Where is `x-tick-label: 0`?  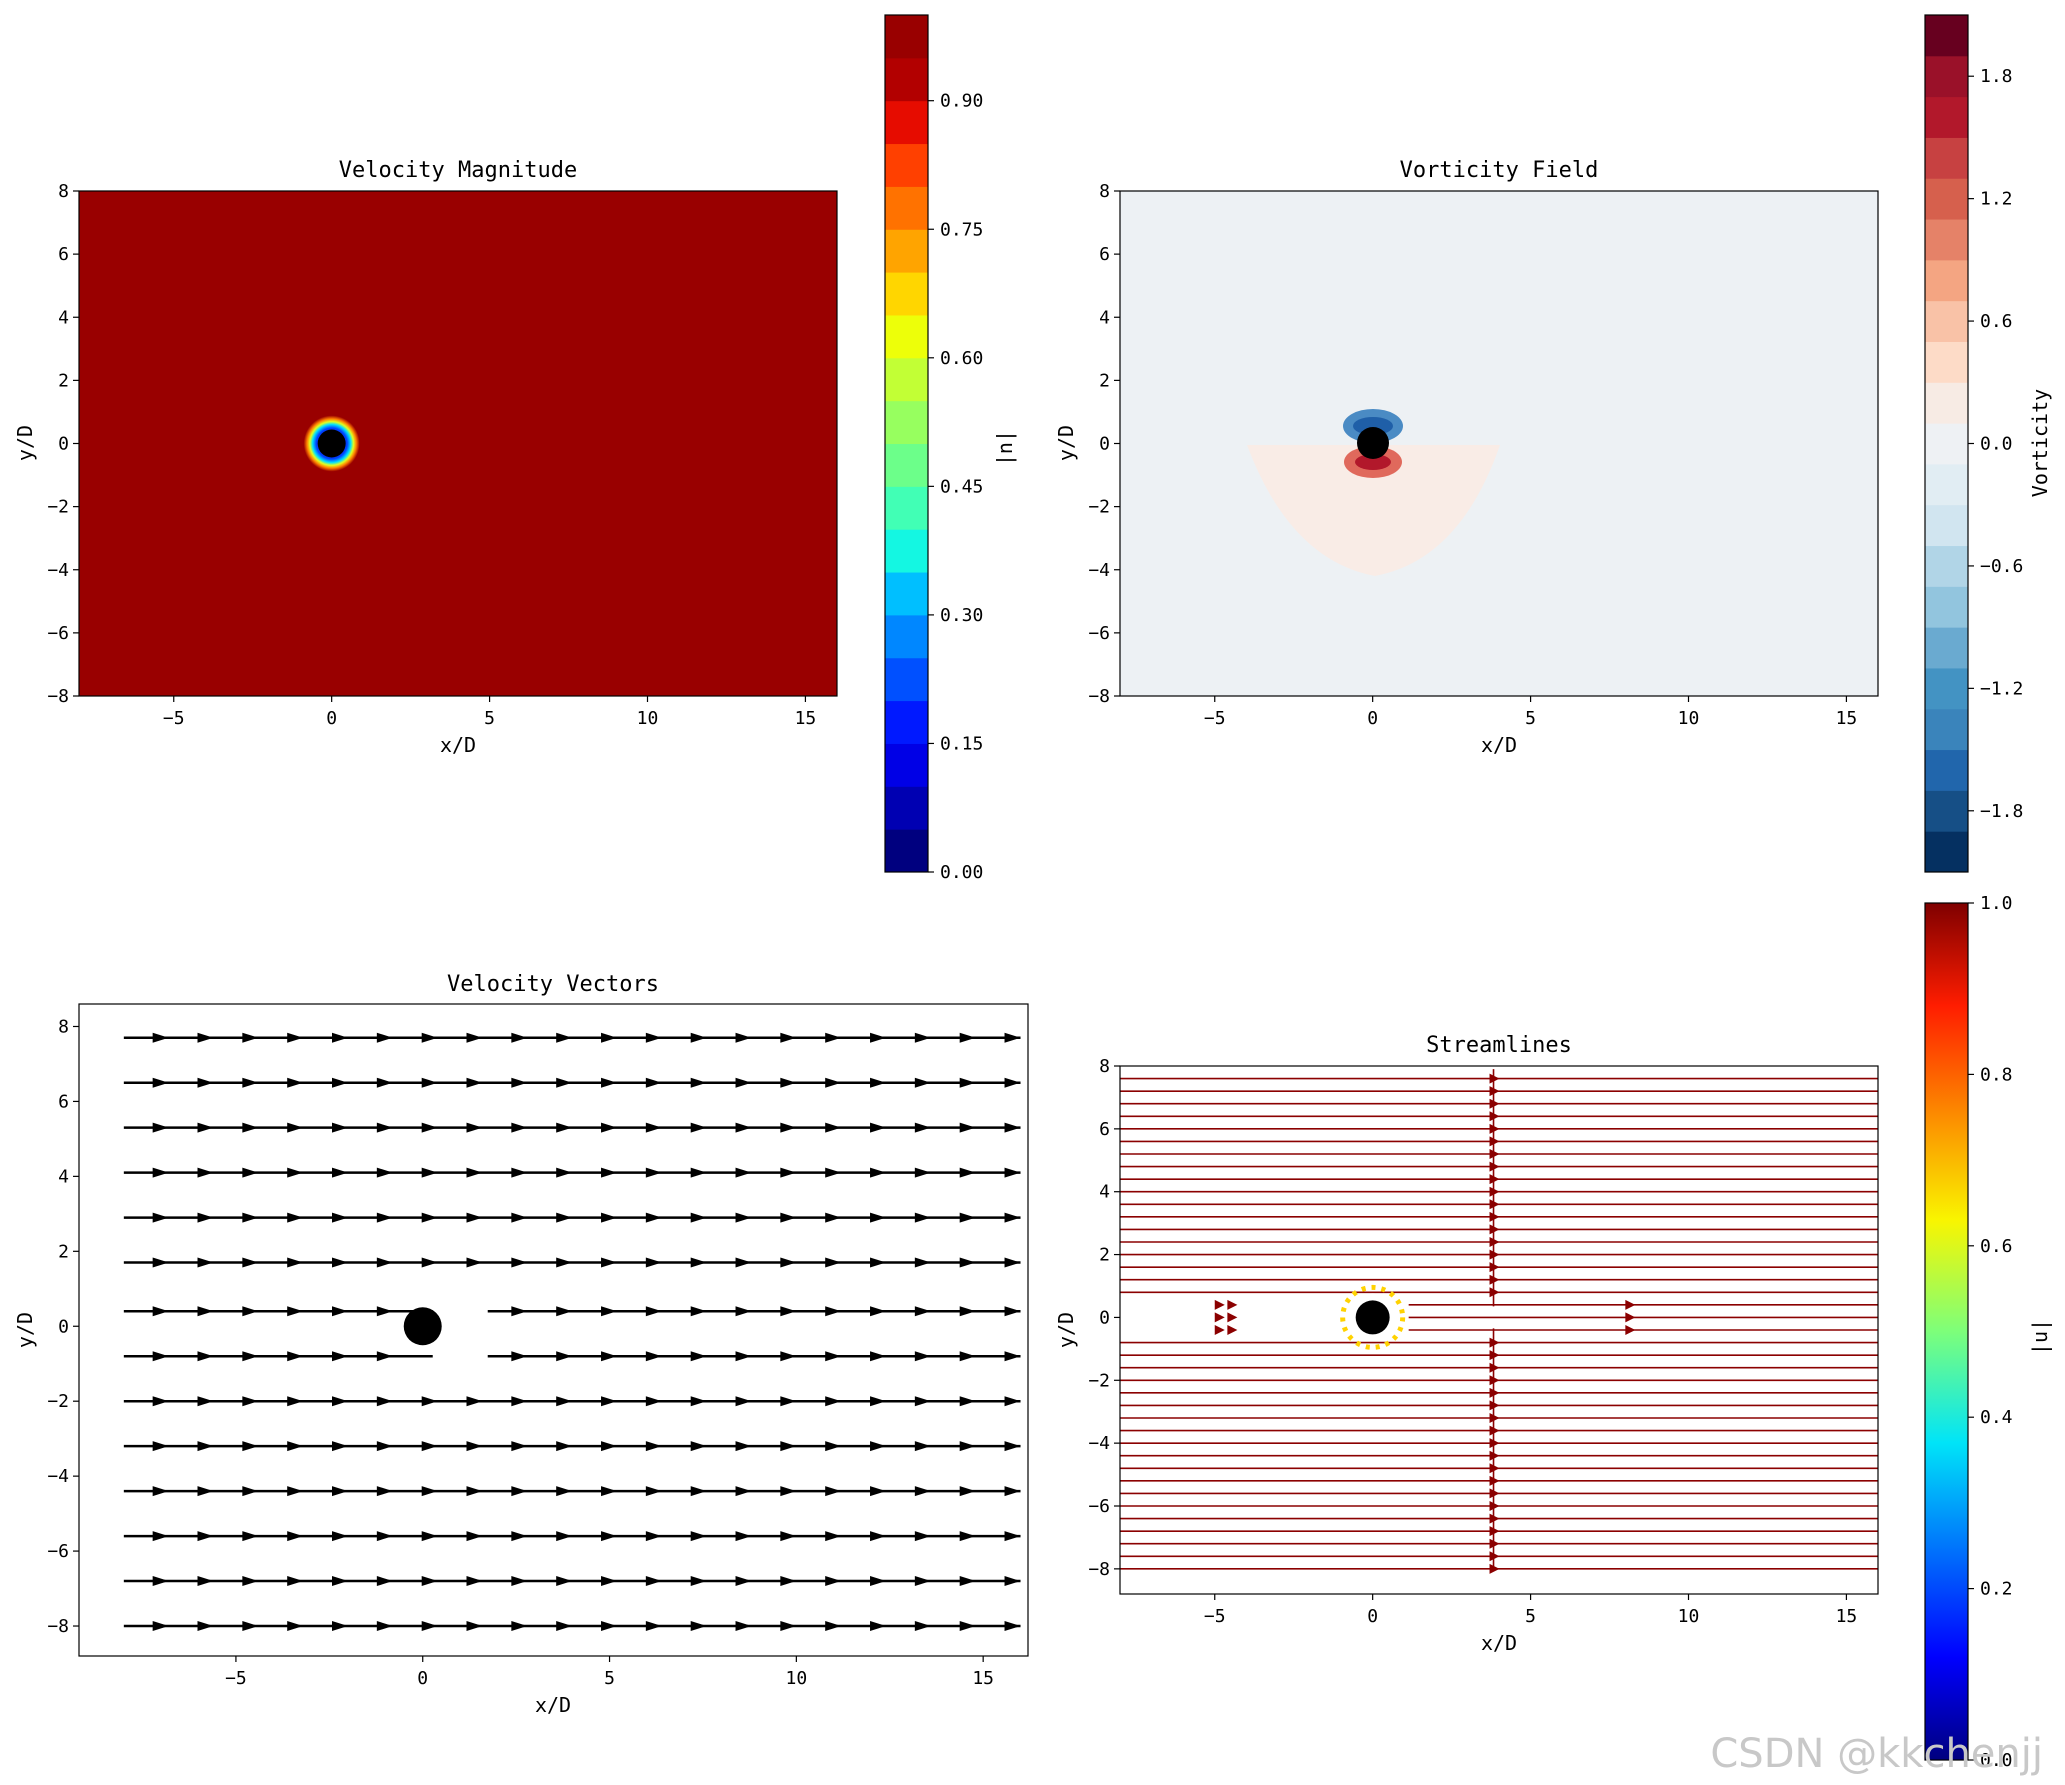 x-tick-label: 0 is located at coordinates (1372, 718).